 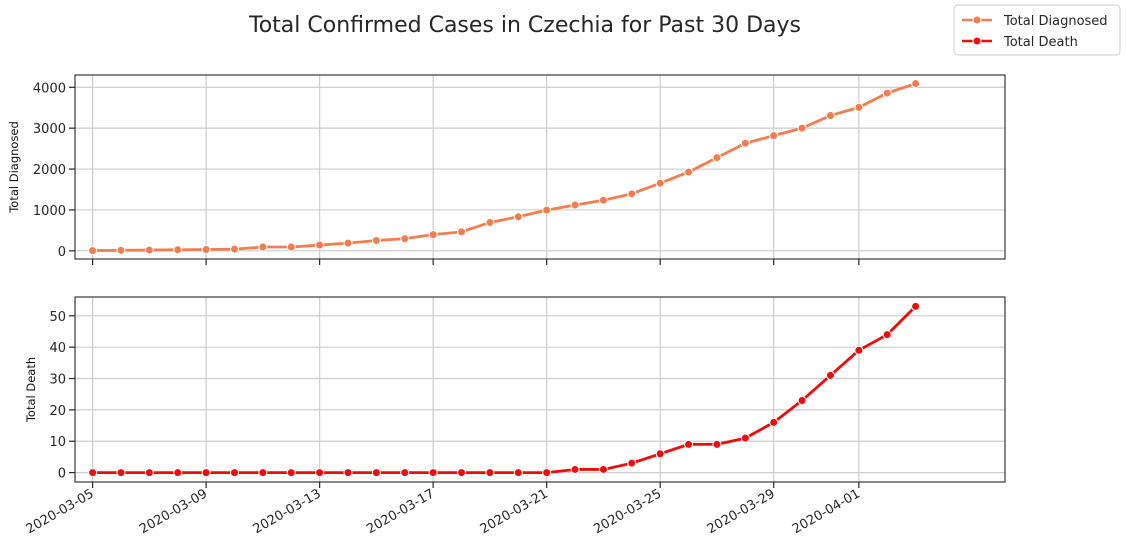 I want to click on y-tick-label: 30, so click(x=57, y=380).